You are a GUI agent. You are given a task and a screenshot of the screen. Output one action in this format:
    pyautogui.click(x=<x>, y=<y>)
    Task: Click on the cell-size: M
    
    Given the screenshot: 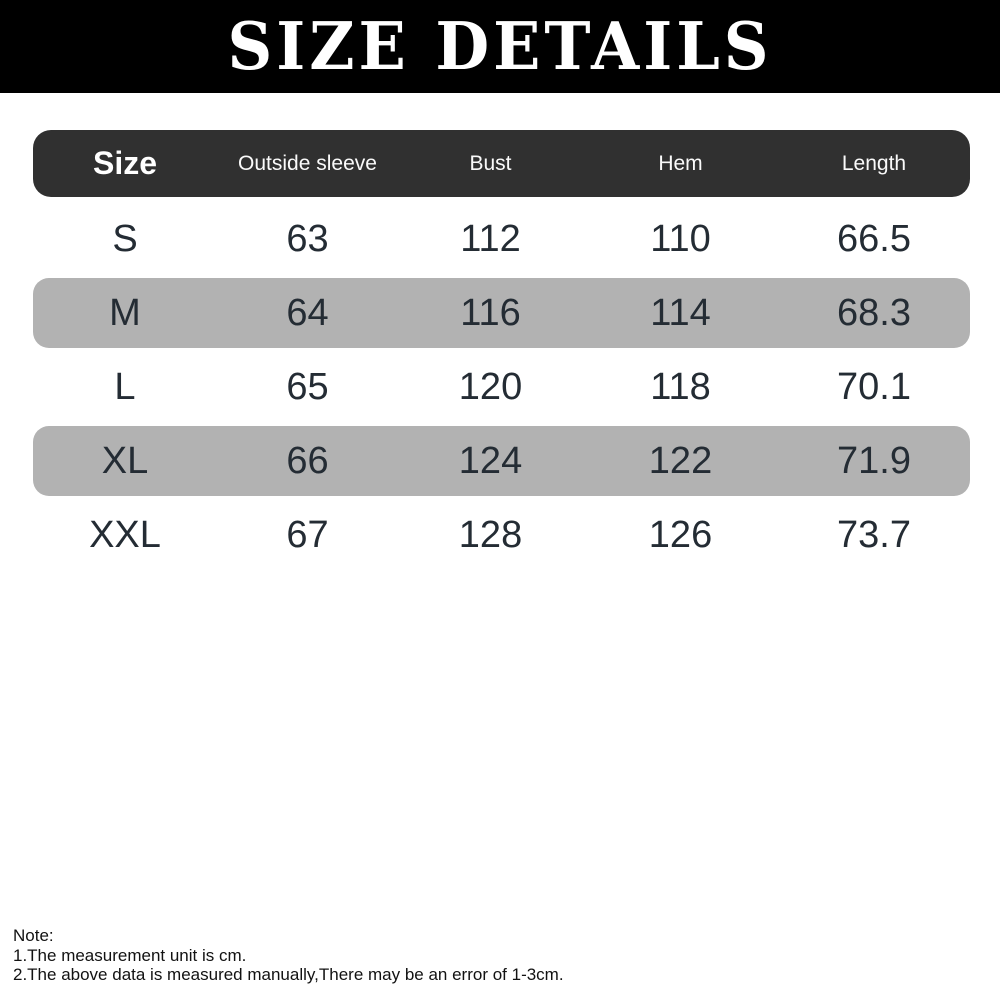 What is the action you would take?
    pyautogui.click(x=125, y=312)
    